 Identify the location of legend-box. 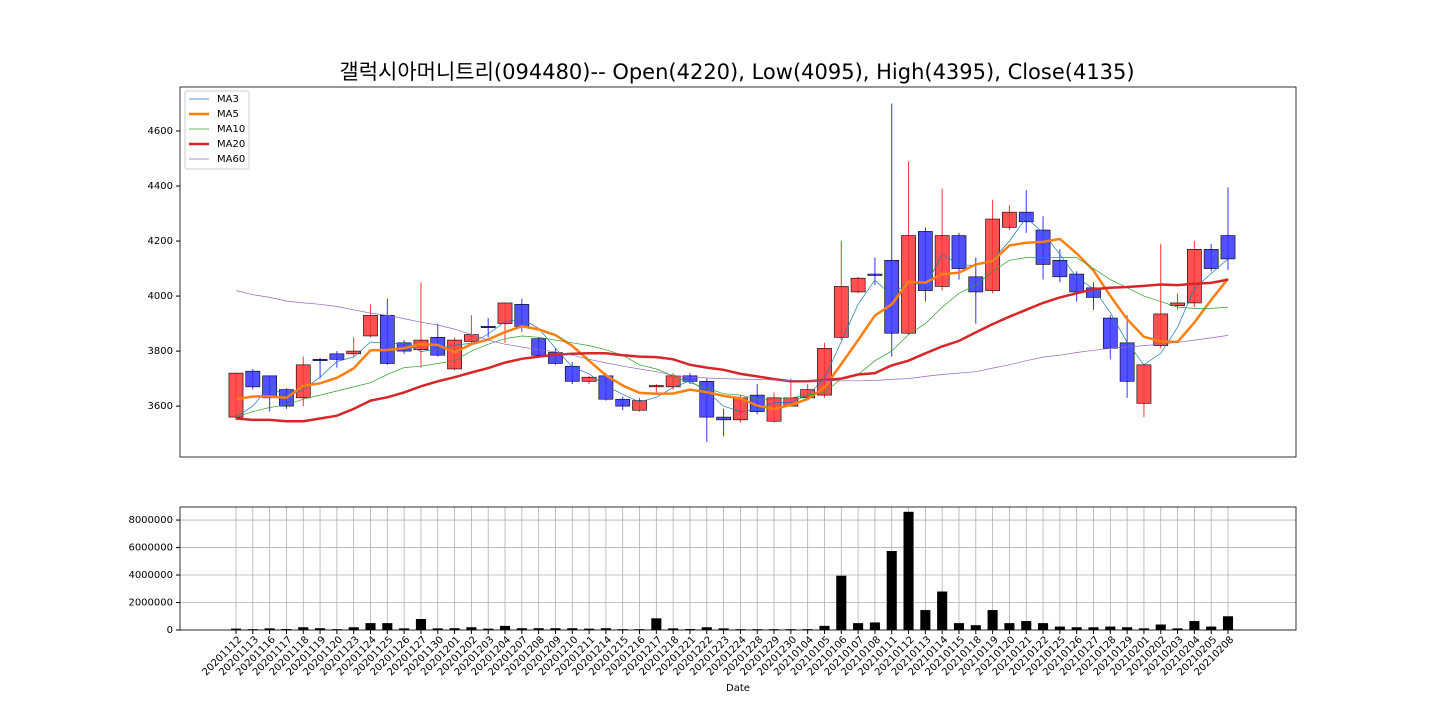
(217, 130).